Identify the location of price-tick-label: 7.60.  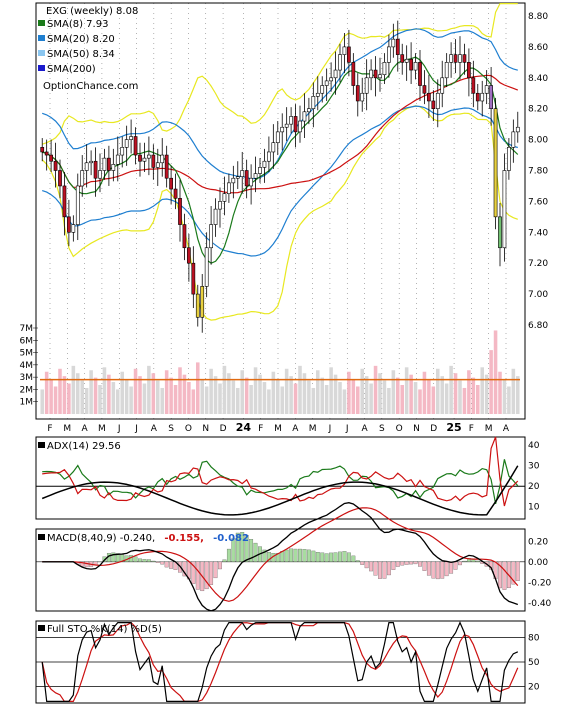
(538, 202).